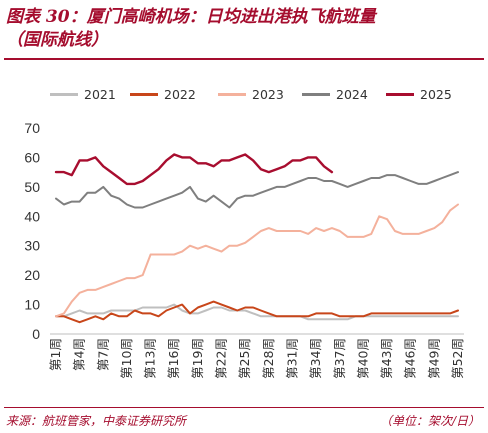 The image size is (488, 433). I want to click on legend-label-2022: 2022, so click(180, 94).